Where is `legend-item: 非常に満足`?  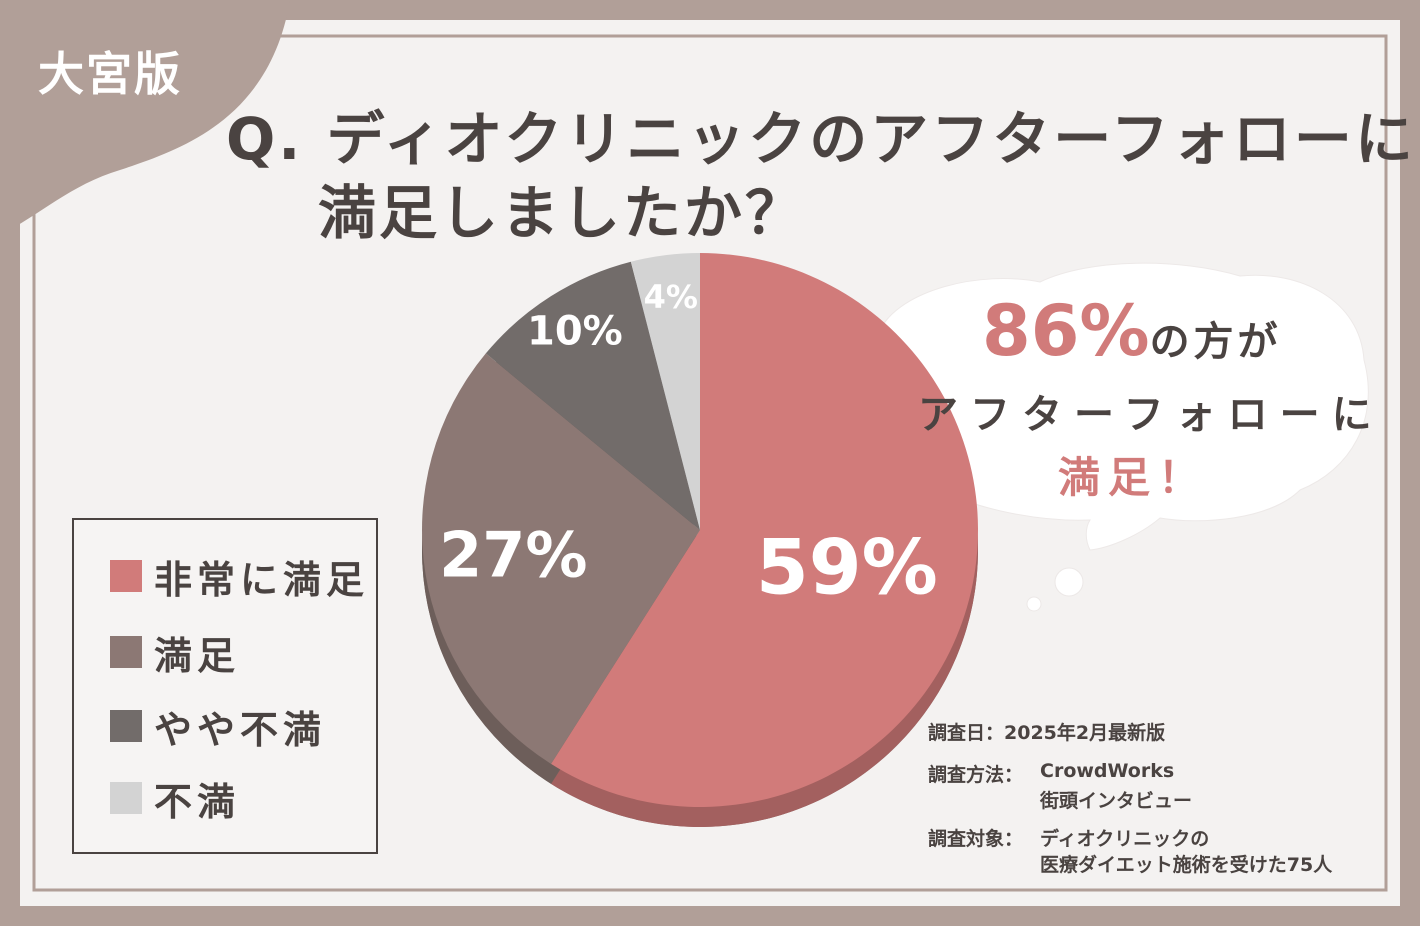 legend-item: 非常に満足 is located at coordinates (239, 580).